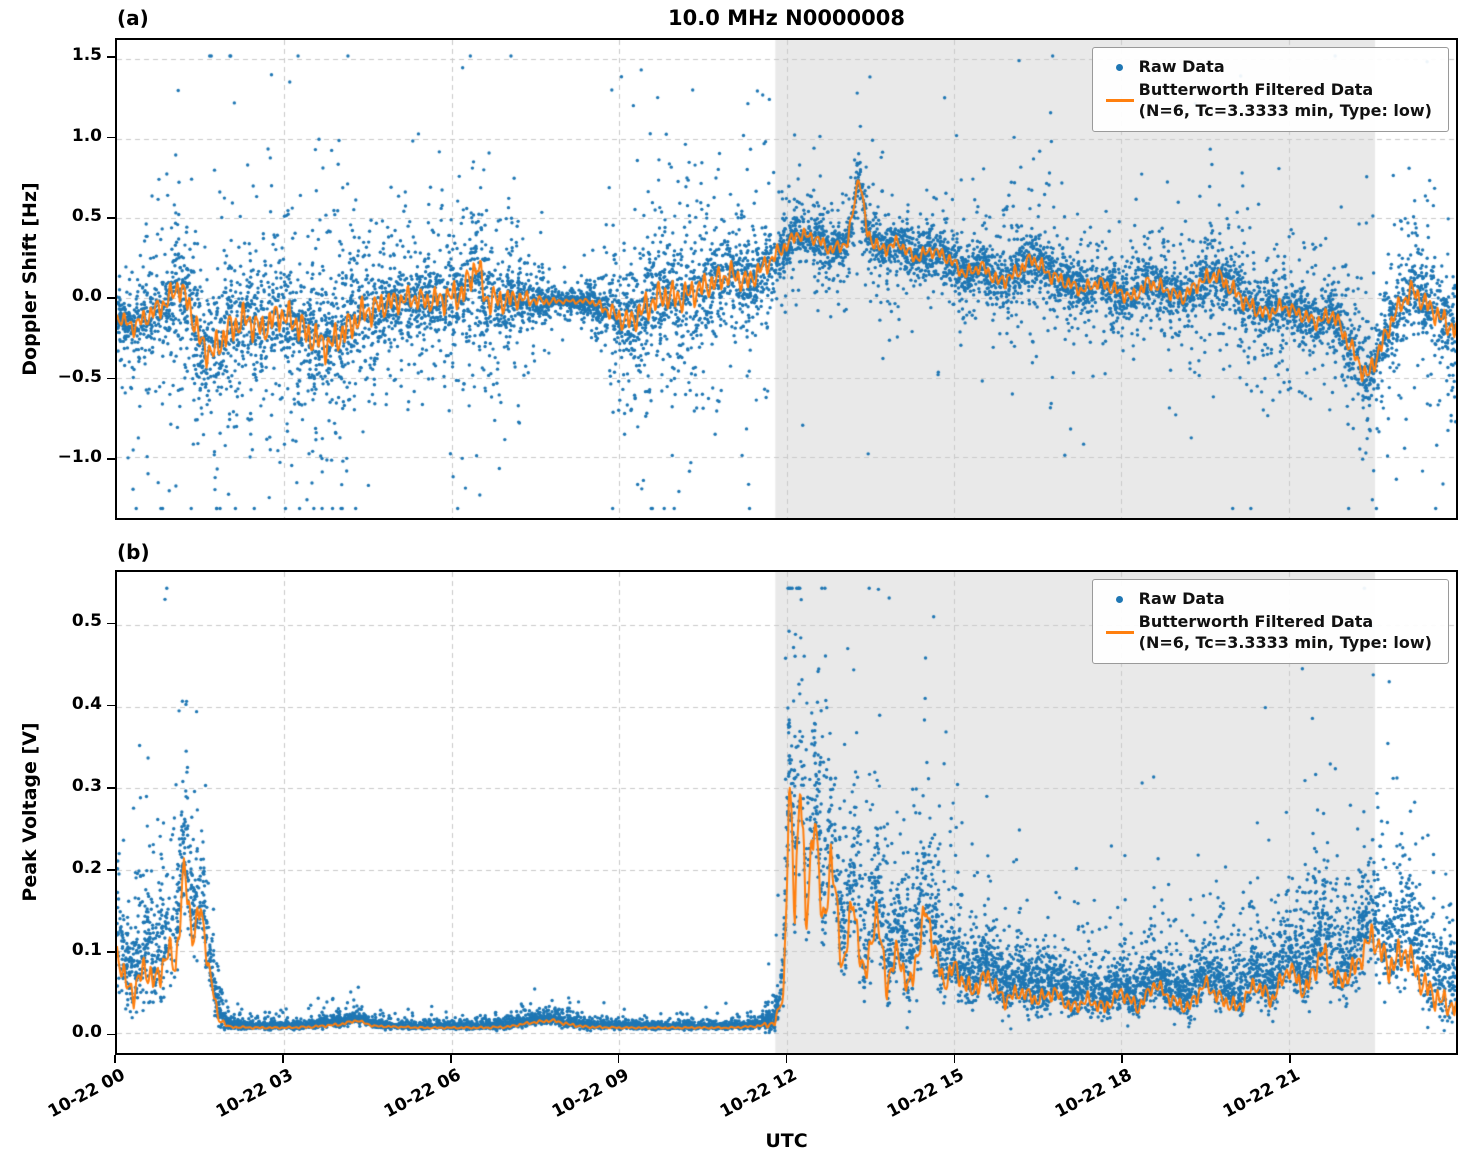  I want to click on x-tick-label: 10-22 00, so click(86, 1094).